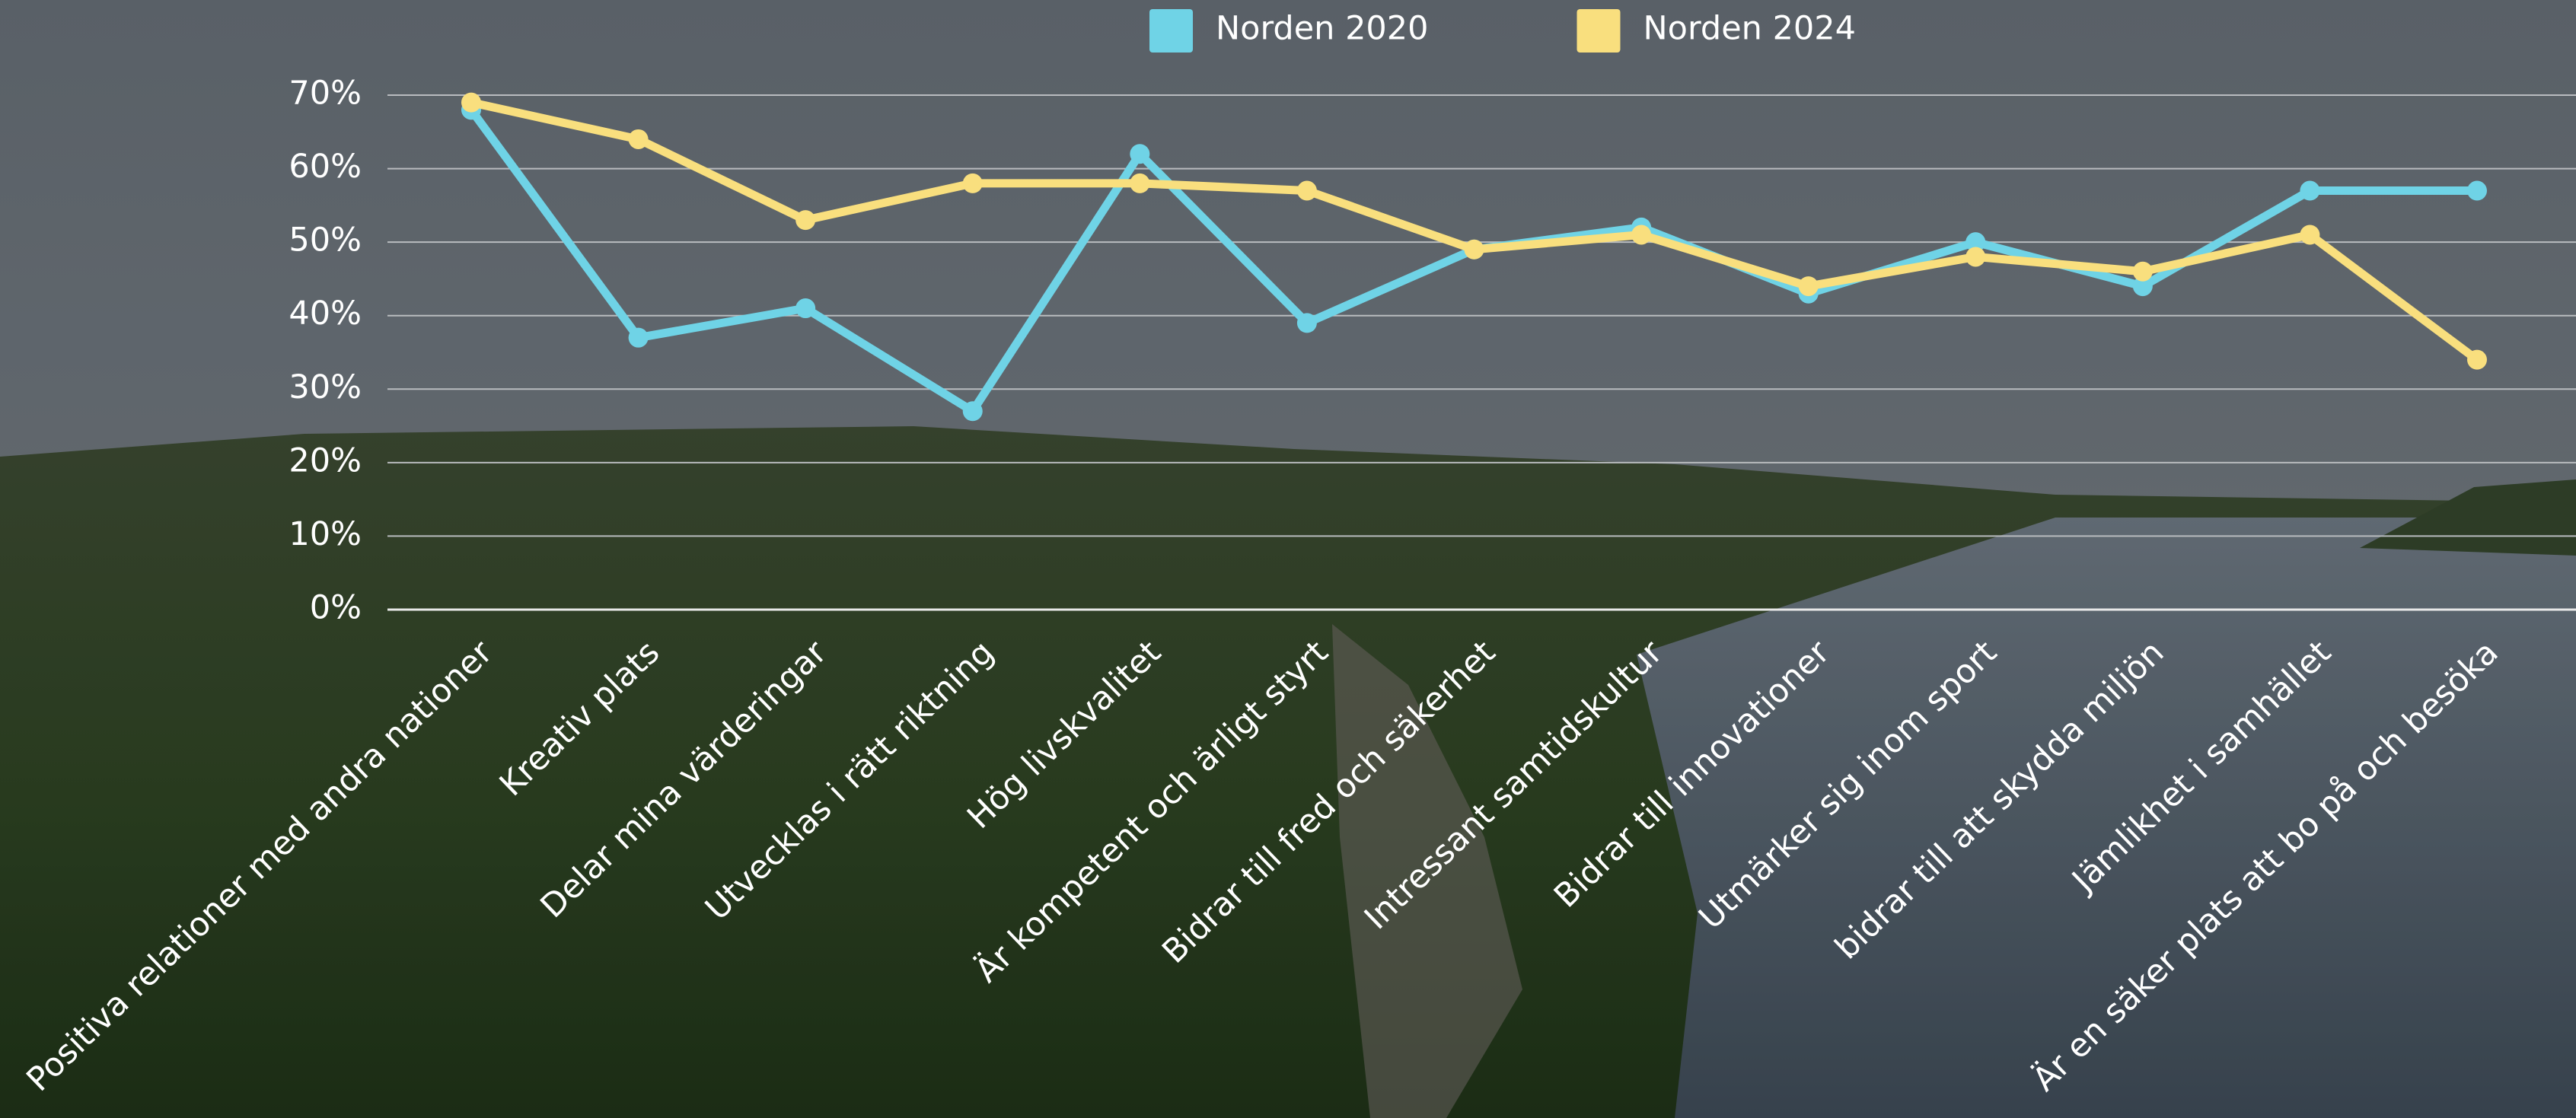 The height and width of the screenshot is (1118, 2576). I want to click on legend-label: Norden 2024, so click(1750, 29).